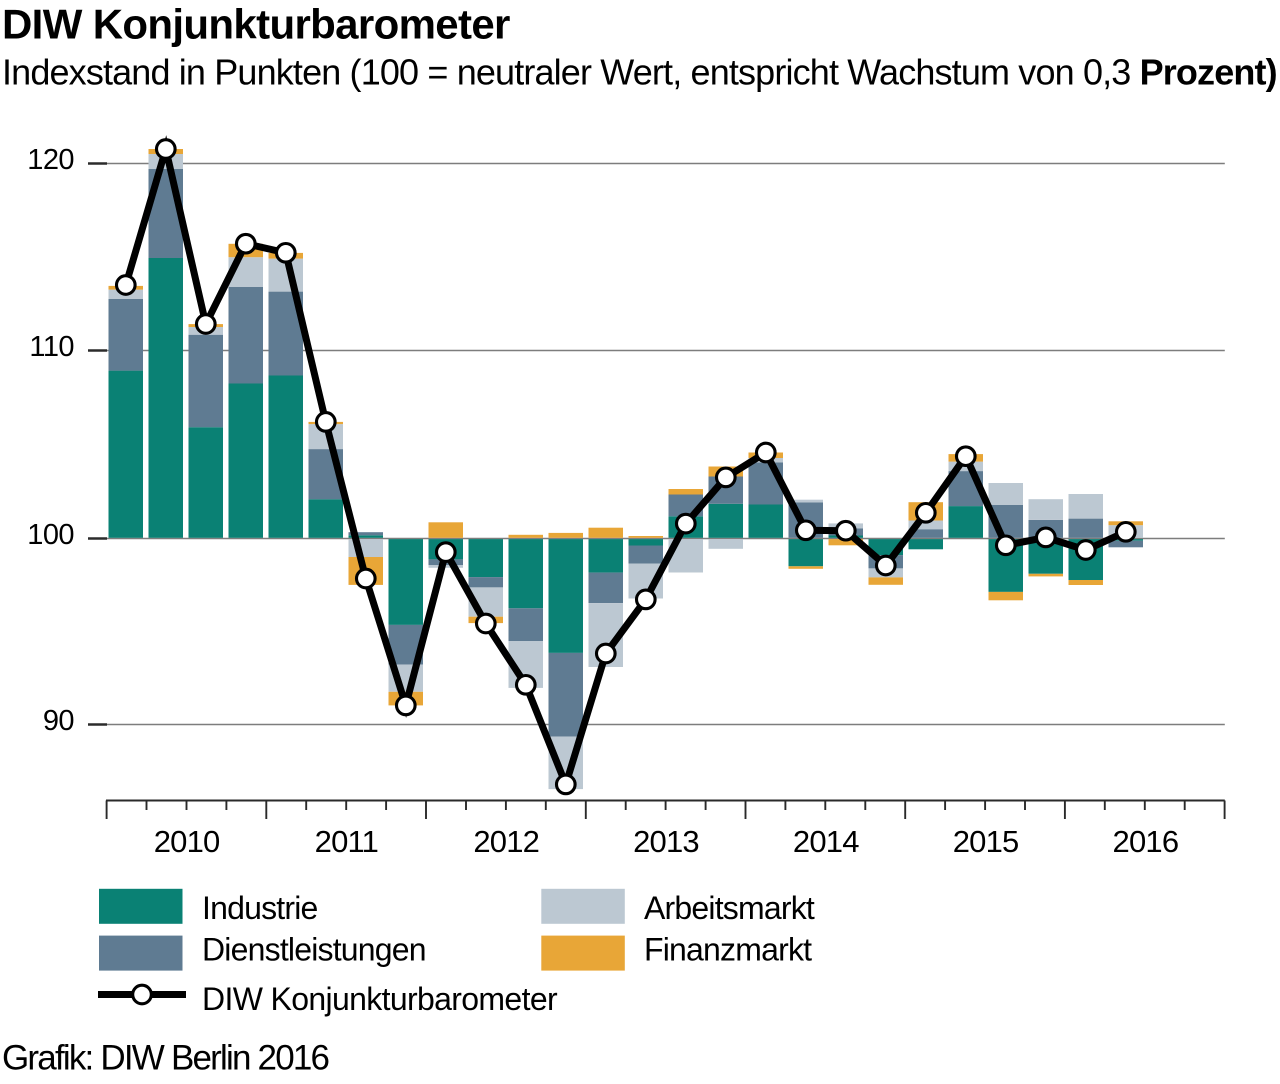 The width and height of the screenshot is (1280, 1084). What do you see at coordinates (187, 841) in the screenshot?
I see `svg-text: 2010` at bounding box center [187, 841].